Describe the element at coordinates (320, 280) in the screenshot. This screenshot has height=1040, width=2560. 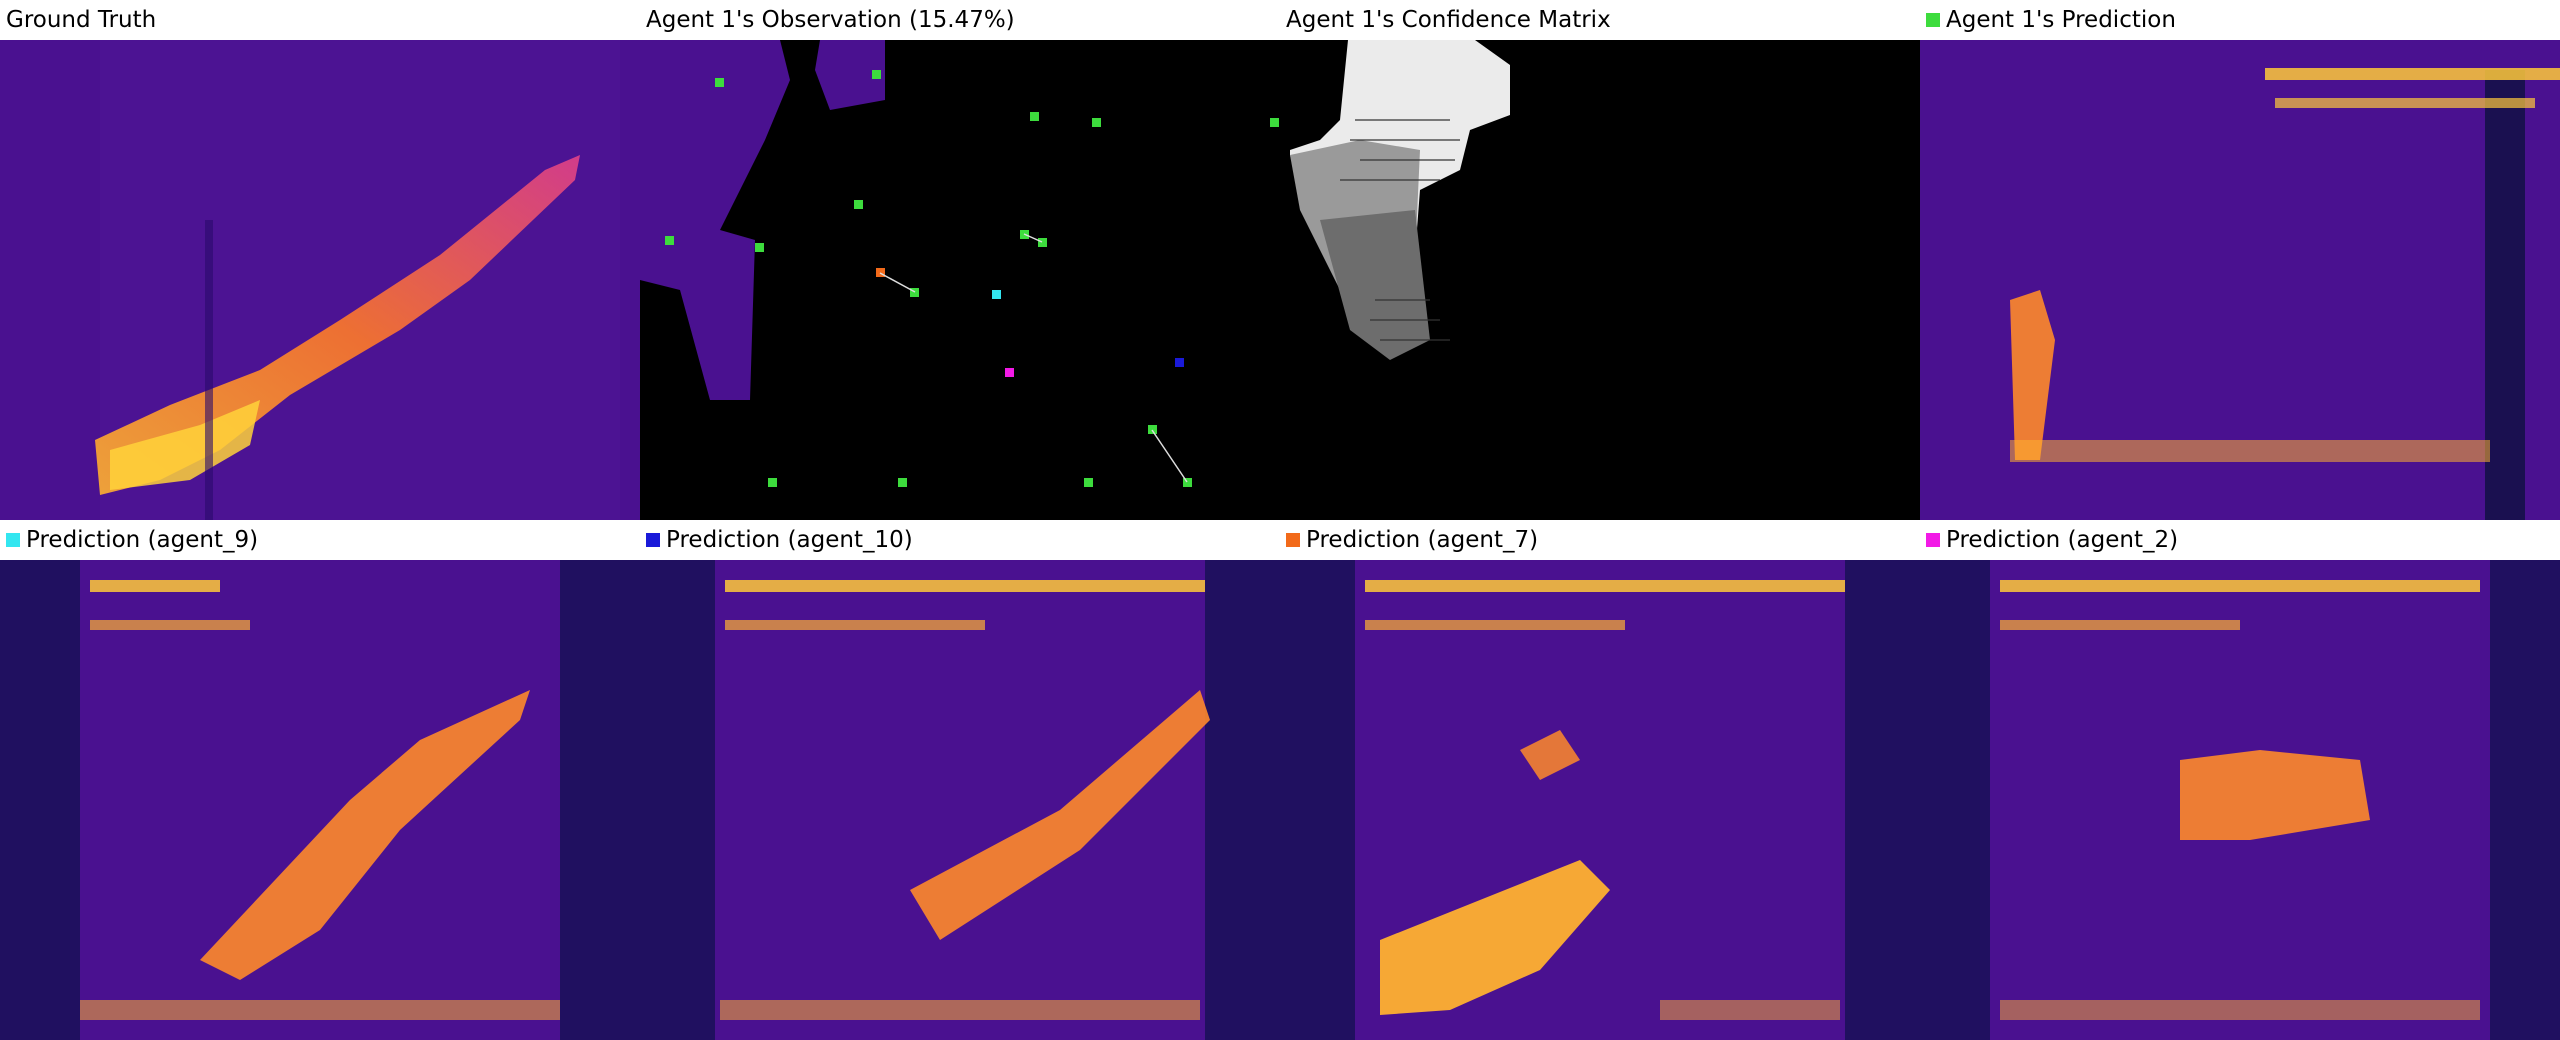
I see `ground-truth-image` at that location.